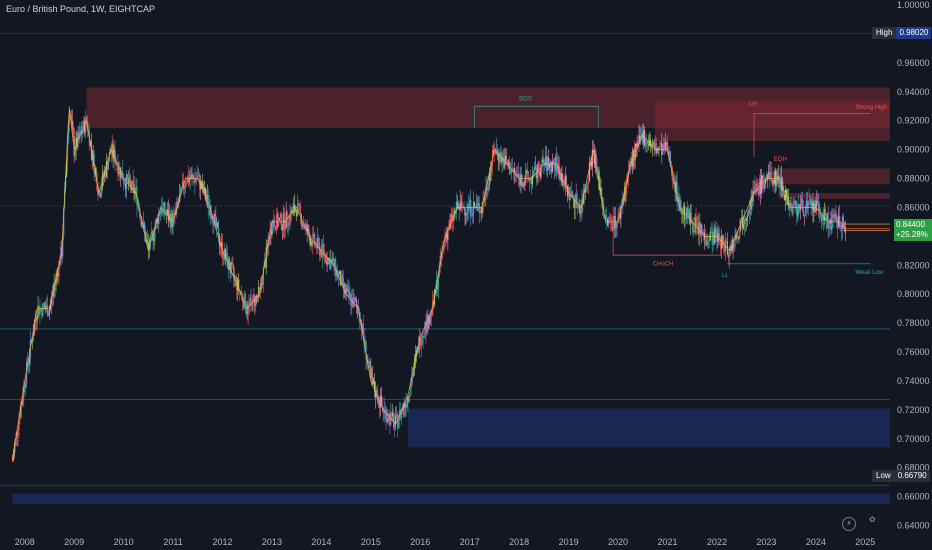 Image resolution: width=932 pixels, height=550 pixels. Describe the element at coordinates (912, 234) in the screenshot. I see `current-price-change: +25.28%` at that location.